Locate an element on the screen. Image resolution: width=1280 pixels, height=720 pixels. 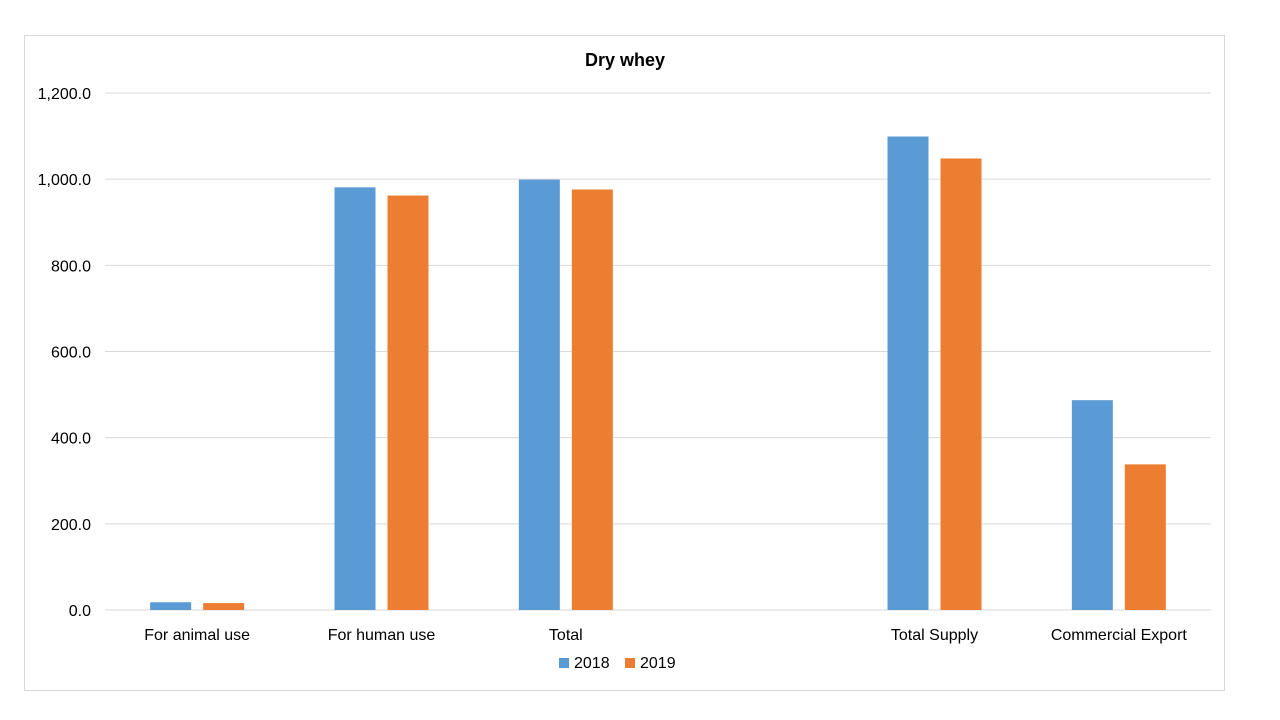
chart-title: Dry whey is located at coordinates (625, 60).